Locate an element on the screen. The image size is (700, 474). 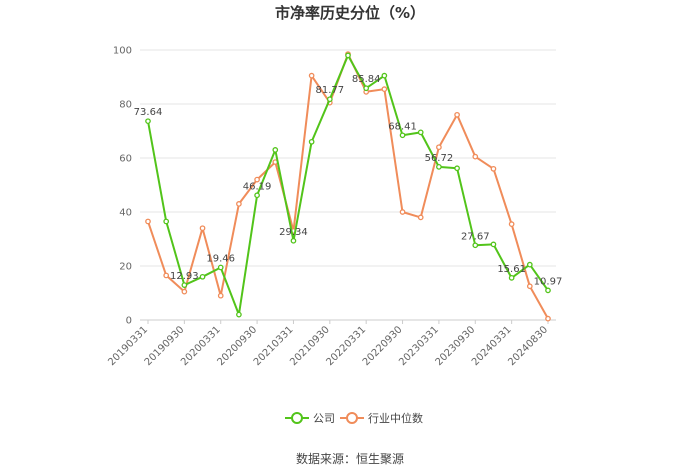
data-label: 10.97 is located at coordinates (548, 281).